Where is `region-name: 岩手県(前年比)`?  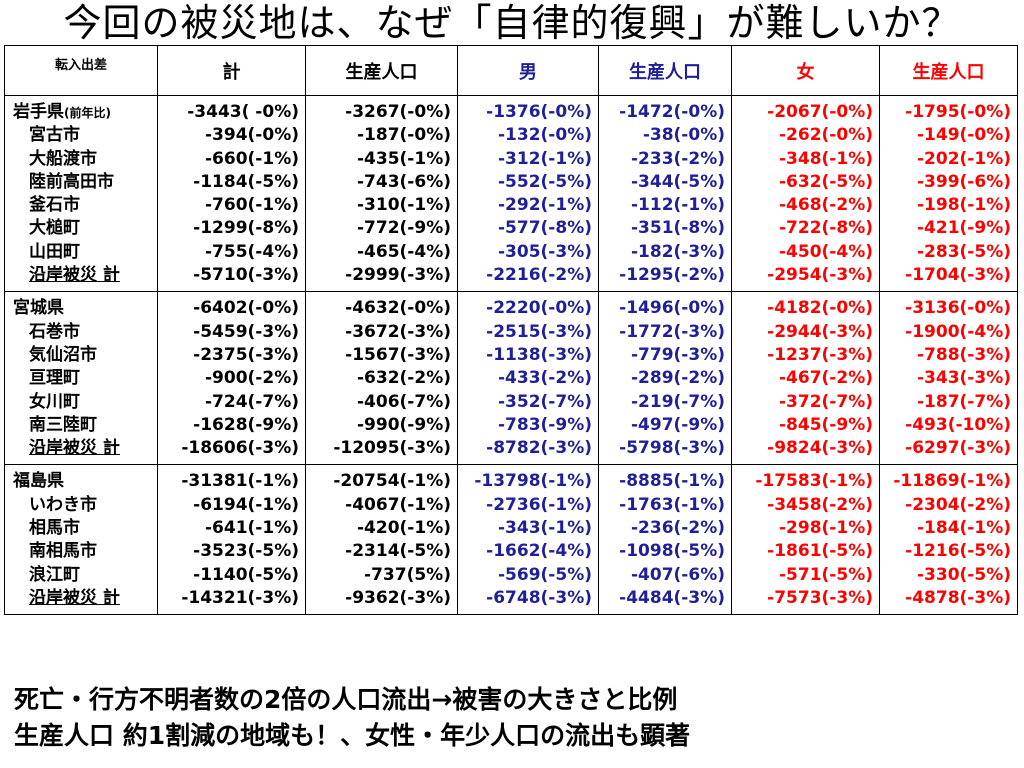
region-name: 岩手県(前年比) is located at coordinates (85, 112).